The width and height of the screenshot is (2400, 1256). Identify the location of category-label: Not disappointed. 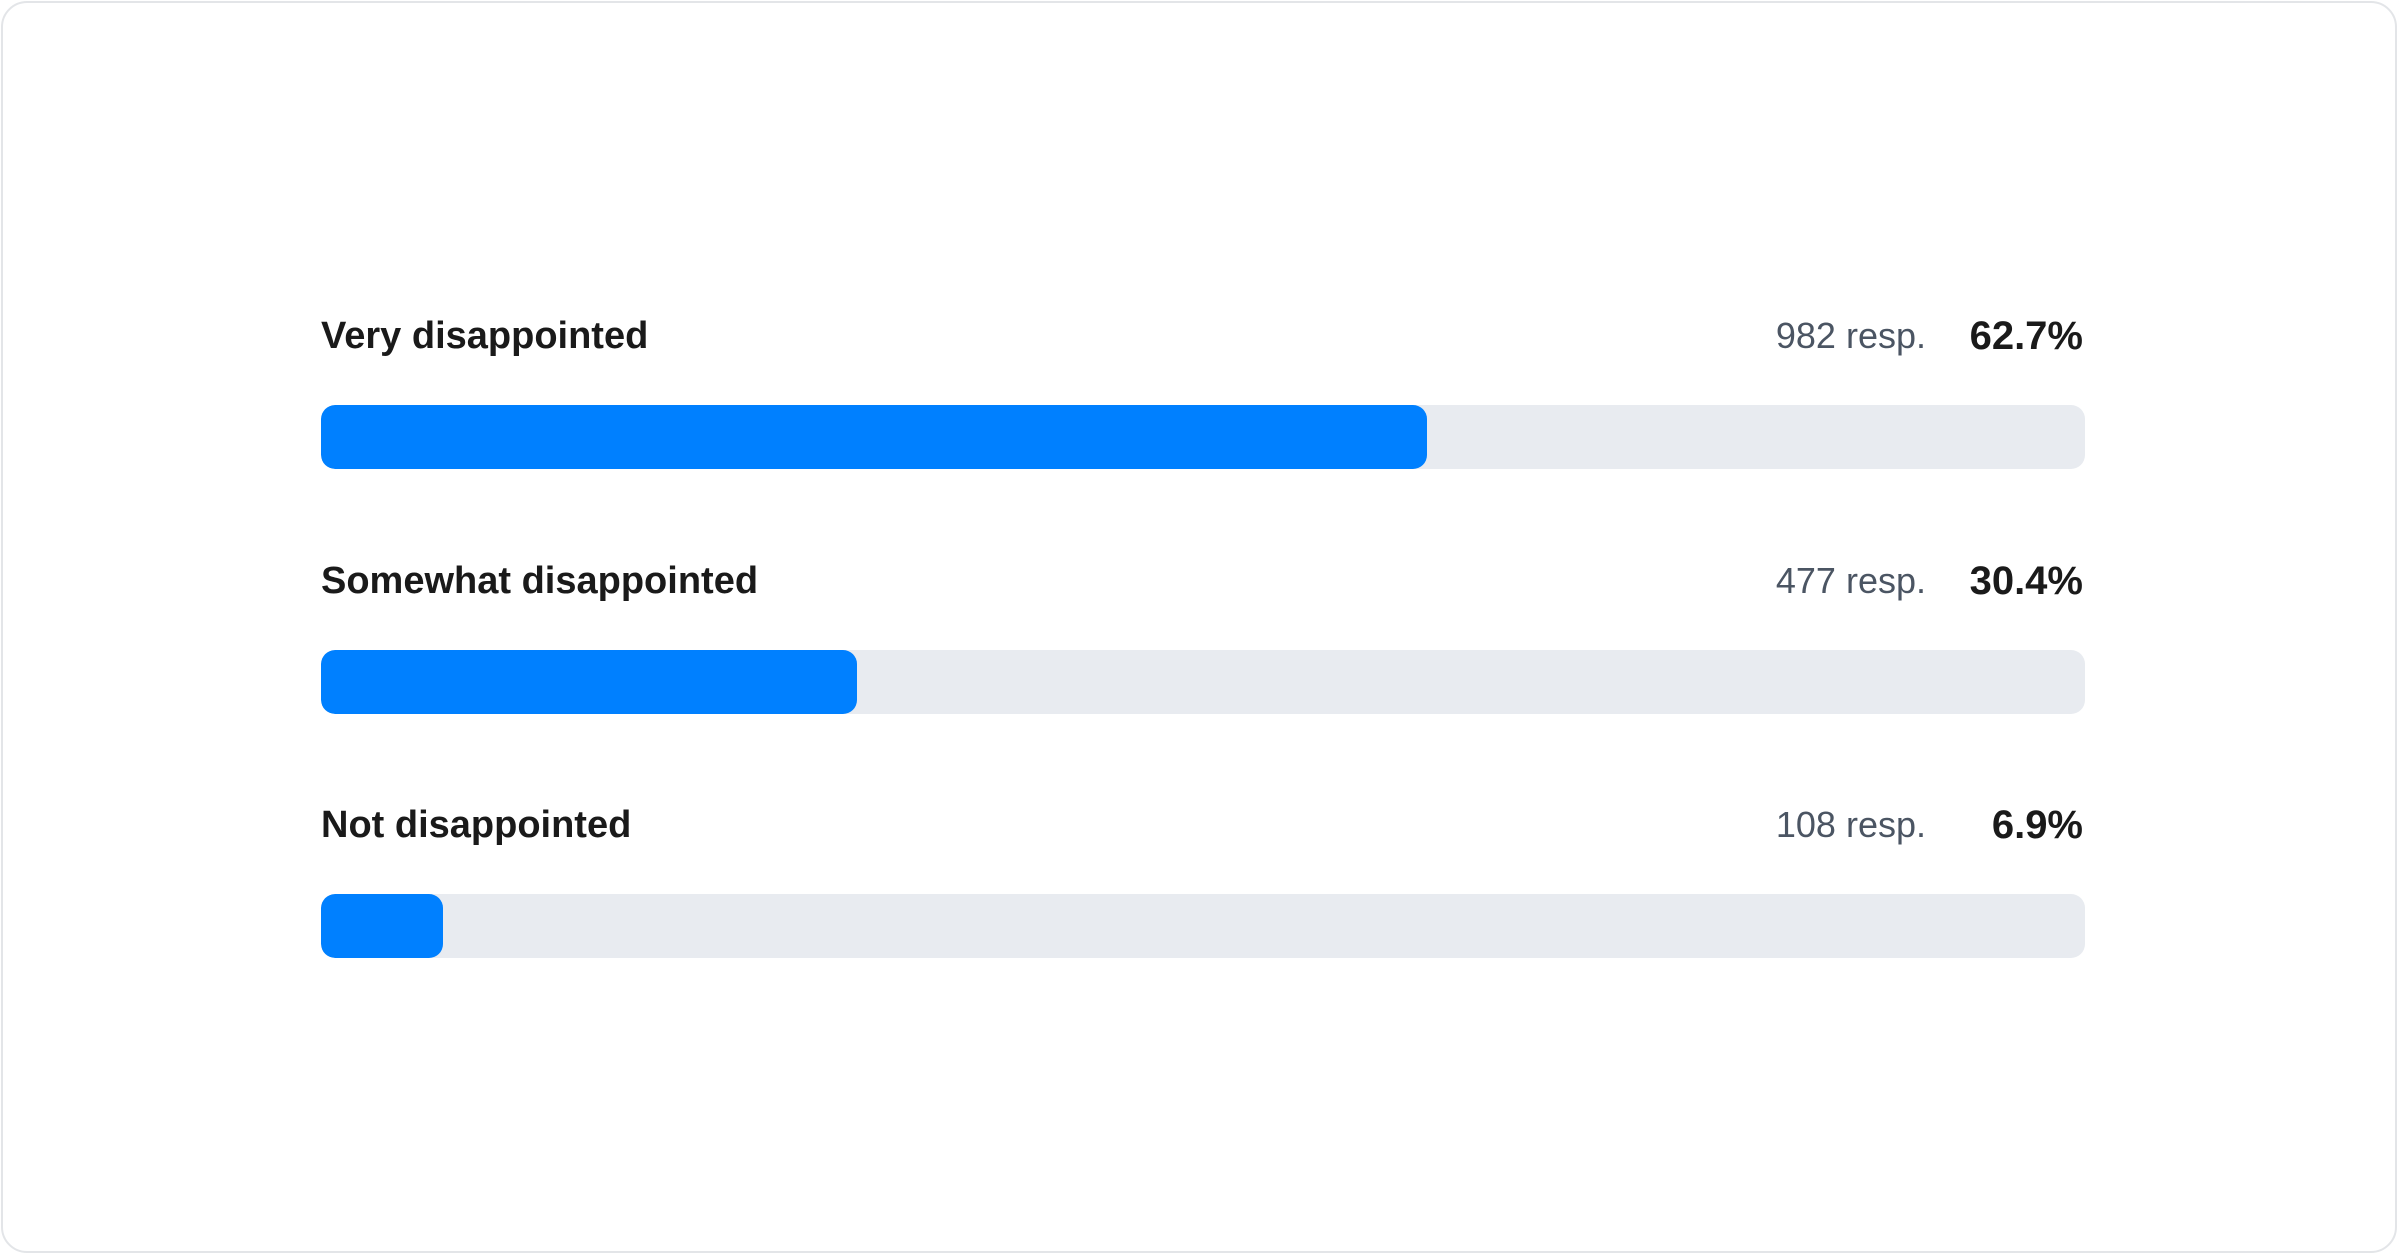
(476, 825).